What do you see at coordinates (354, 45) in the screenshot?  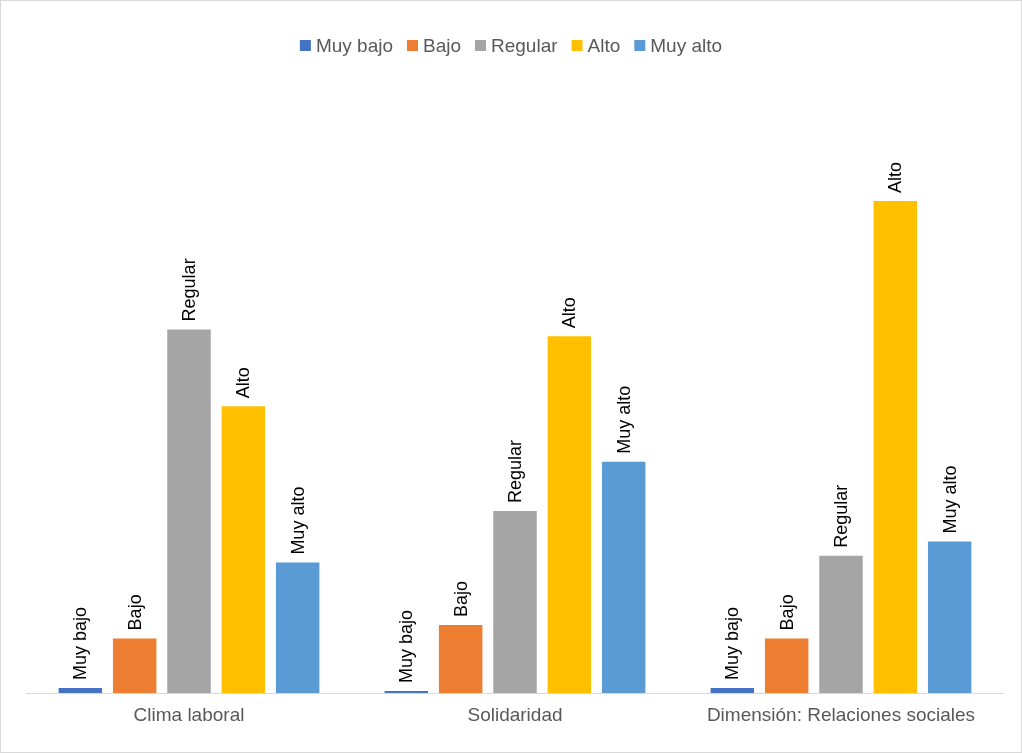 I see `legend-label: Muy bajo` at bounding box center [354, 45].